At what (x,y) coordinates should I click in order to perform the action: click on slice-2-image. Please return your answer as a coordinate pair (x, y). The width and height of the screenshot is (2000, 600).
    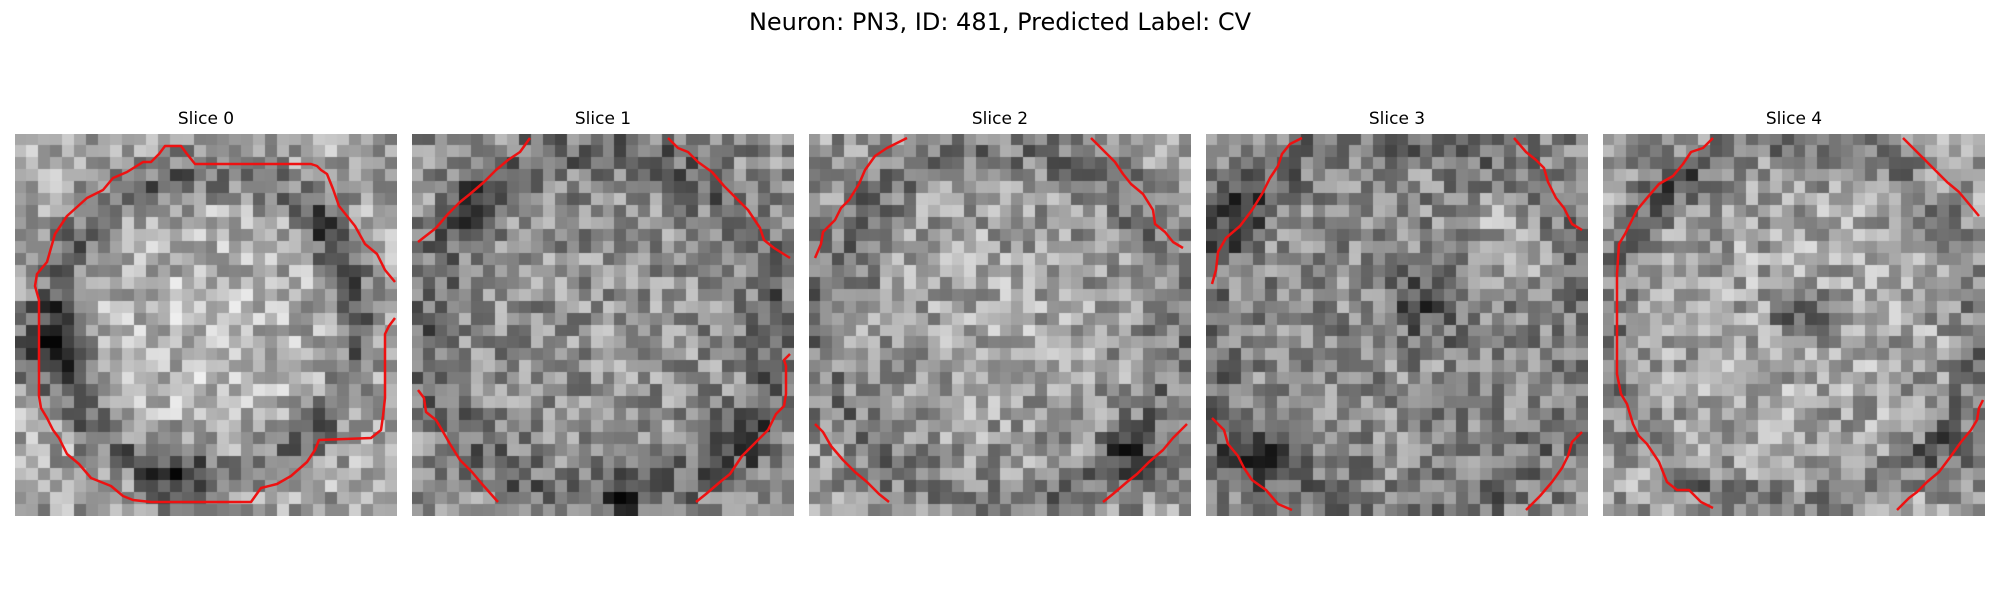
    Looking at the image, I should click on (1000, 325).